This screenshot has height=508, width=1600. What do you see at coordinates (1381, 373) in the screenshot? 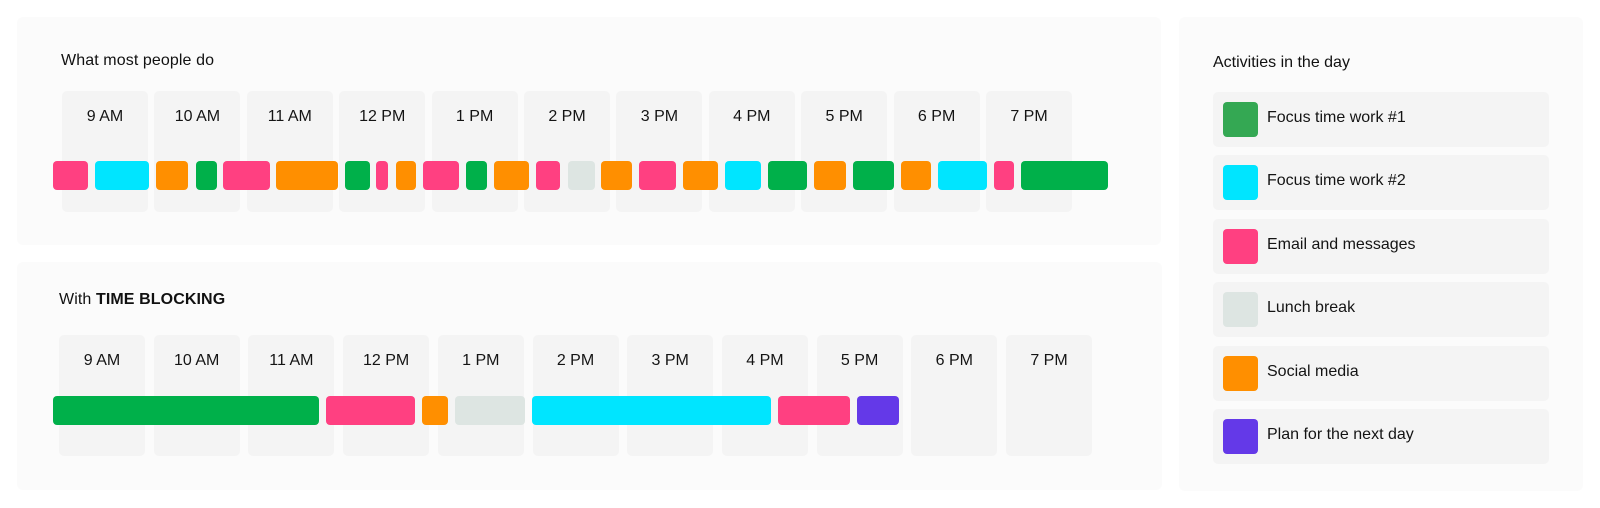
I see `legend-item-social-media: Social media` at bounding box center [1381, 373].